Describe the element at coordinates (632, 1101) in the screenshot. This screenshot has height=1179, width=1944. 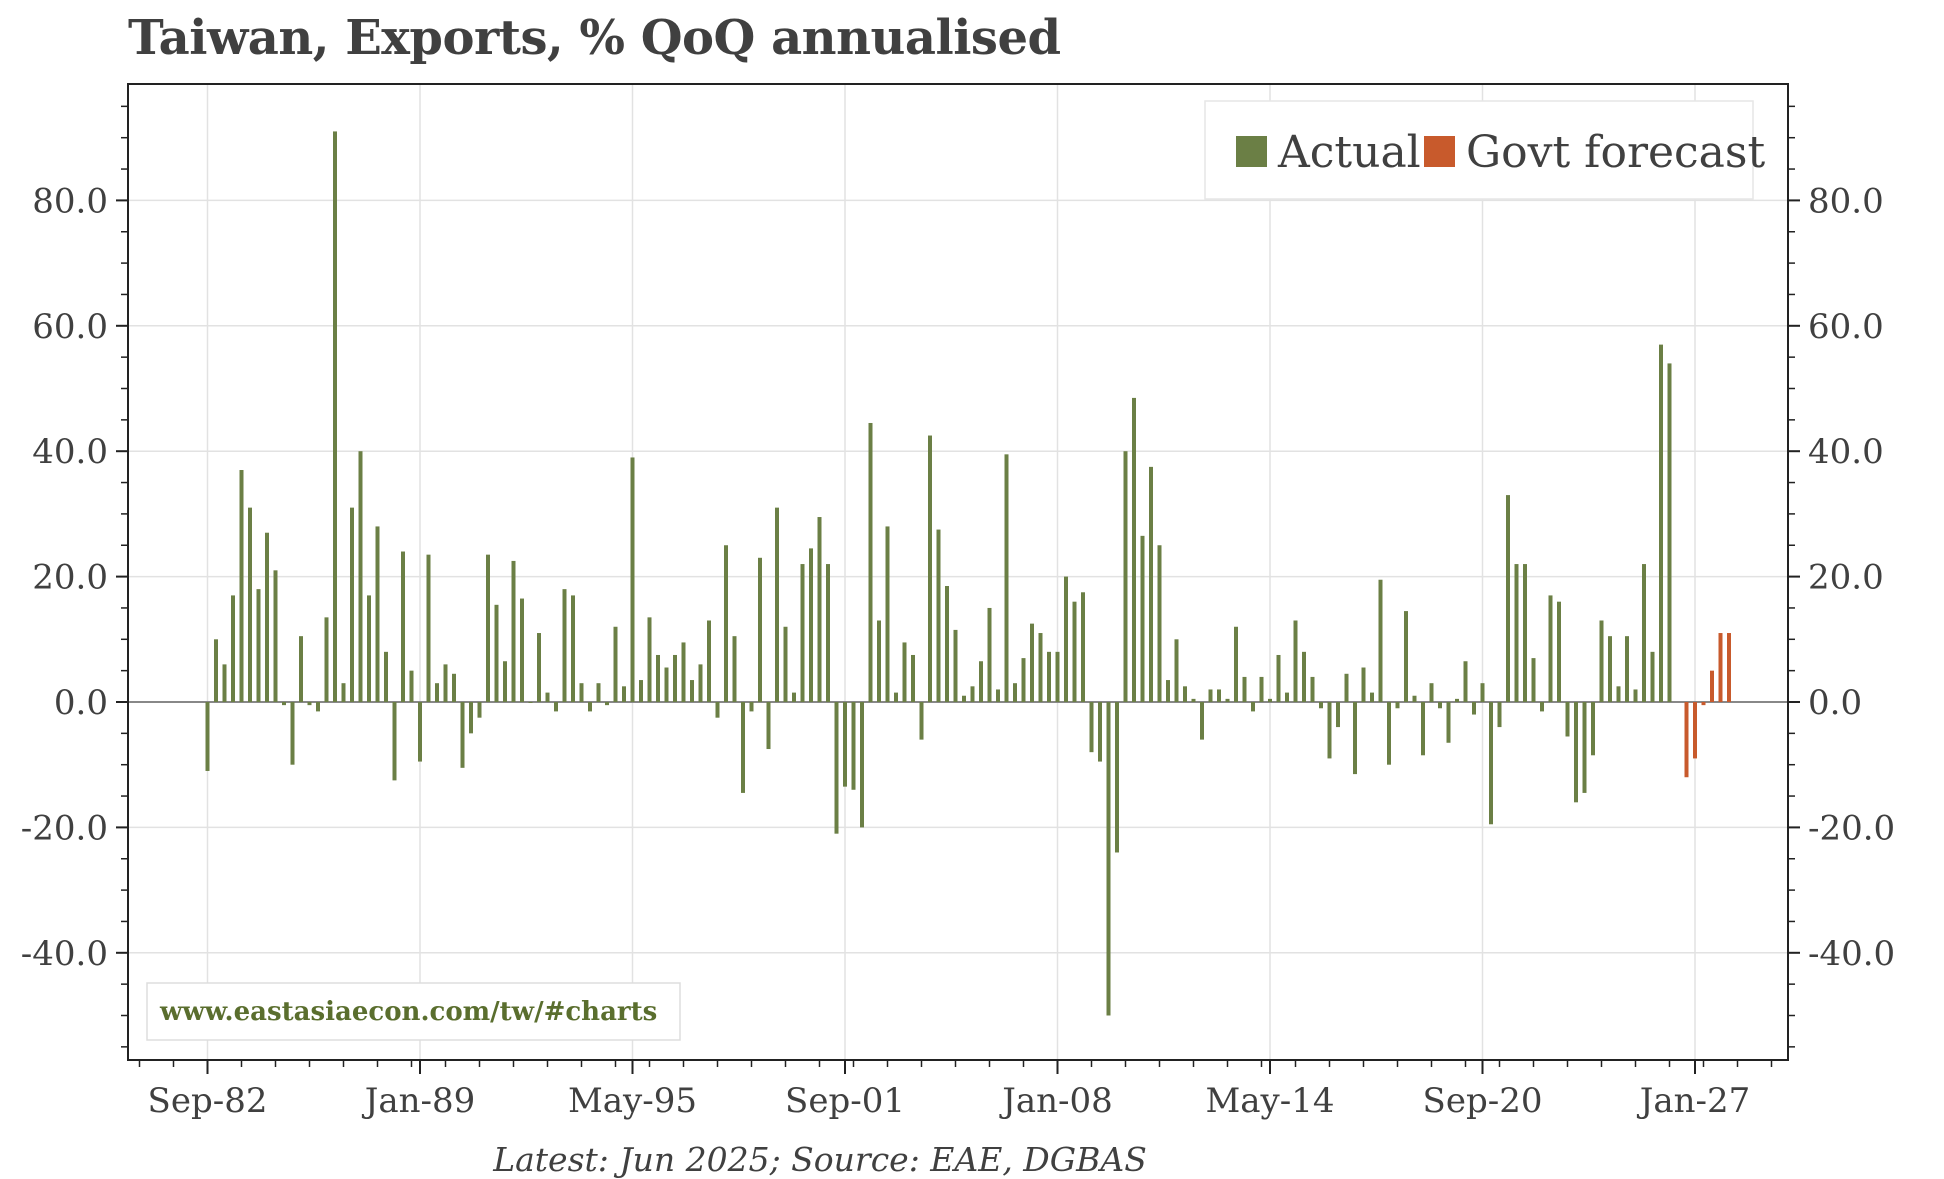
I see `x-tick-label: May-95` at that location.